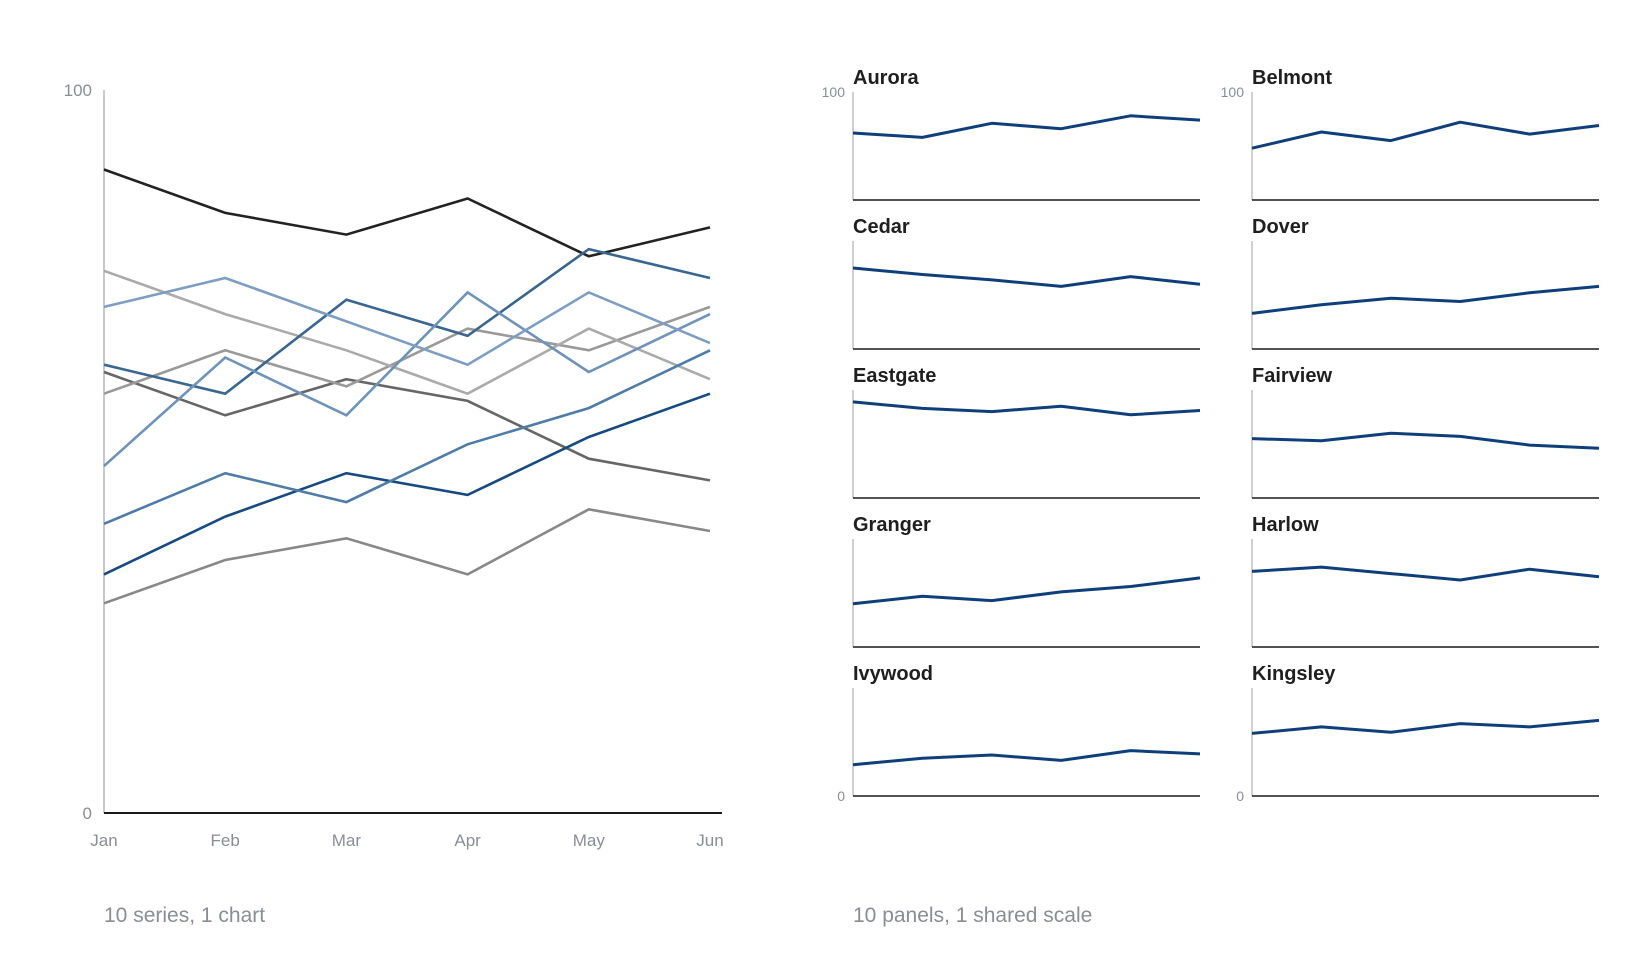 The width and height of the screenshot is (1640, 970). What do you see at coordinates (225, 840) in the screenshot?
I see `x-tick-label: Feb` at bounding box center [225, 840].